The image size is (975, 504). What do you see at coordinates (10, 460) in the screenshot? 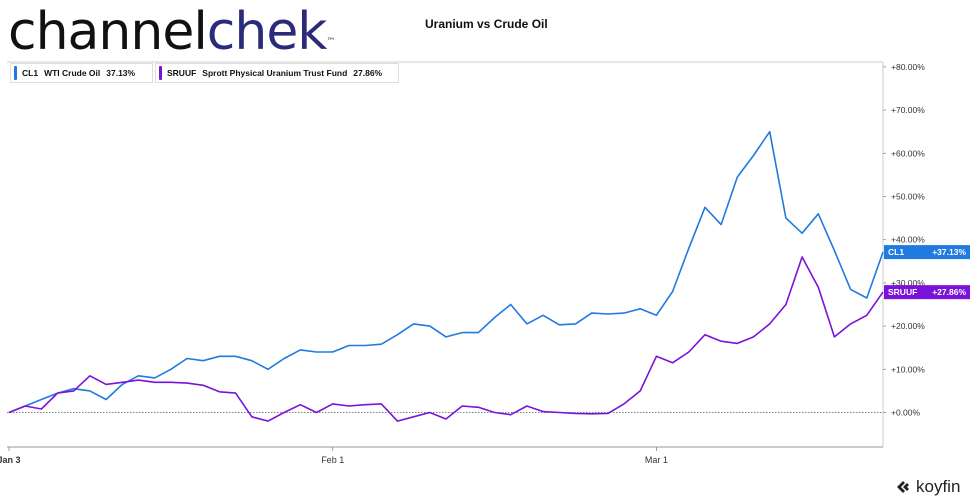
I see `x-tick-label: Jan 3` at bounding box center [10, 460].